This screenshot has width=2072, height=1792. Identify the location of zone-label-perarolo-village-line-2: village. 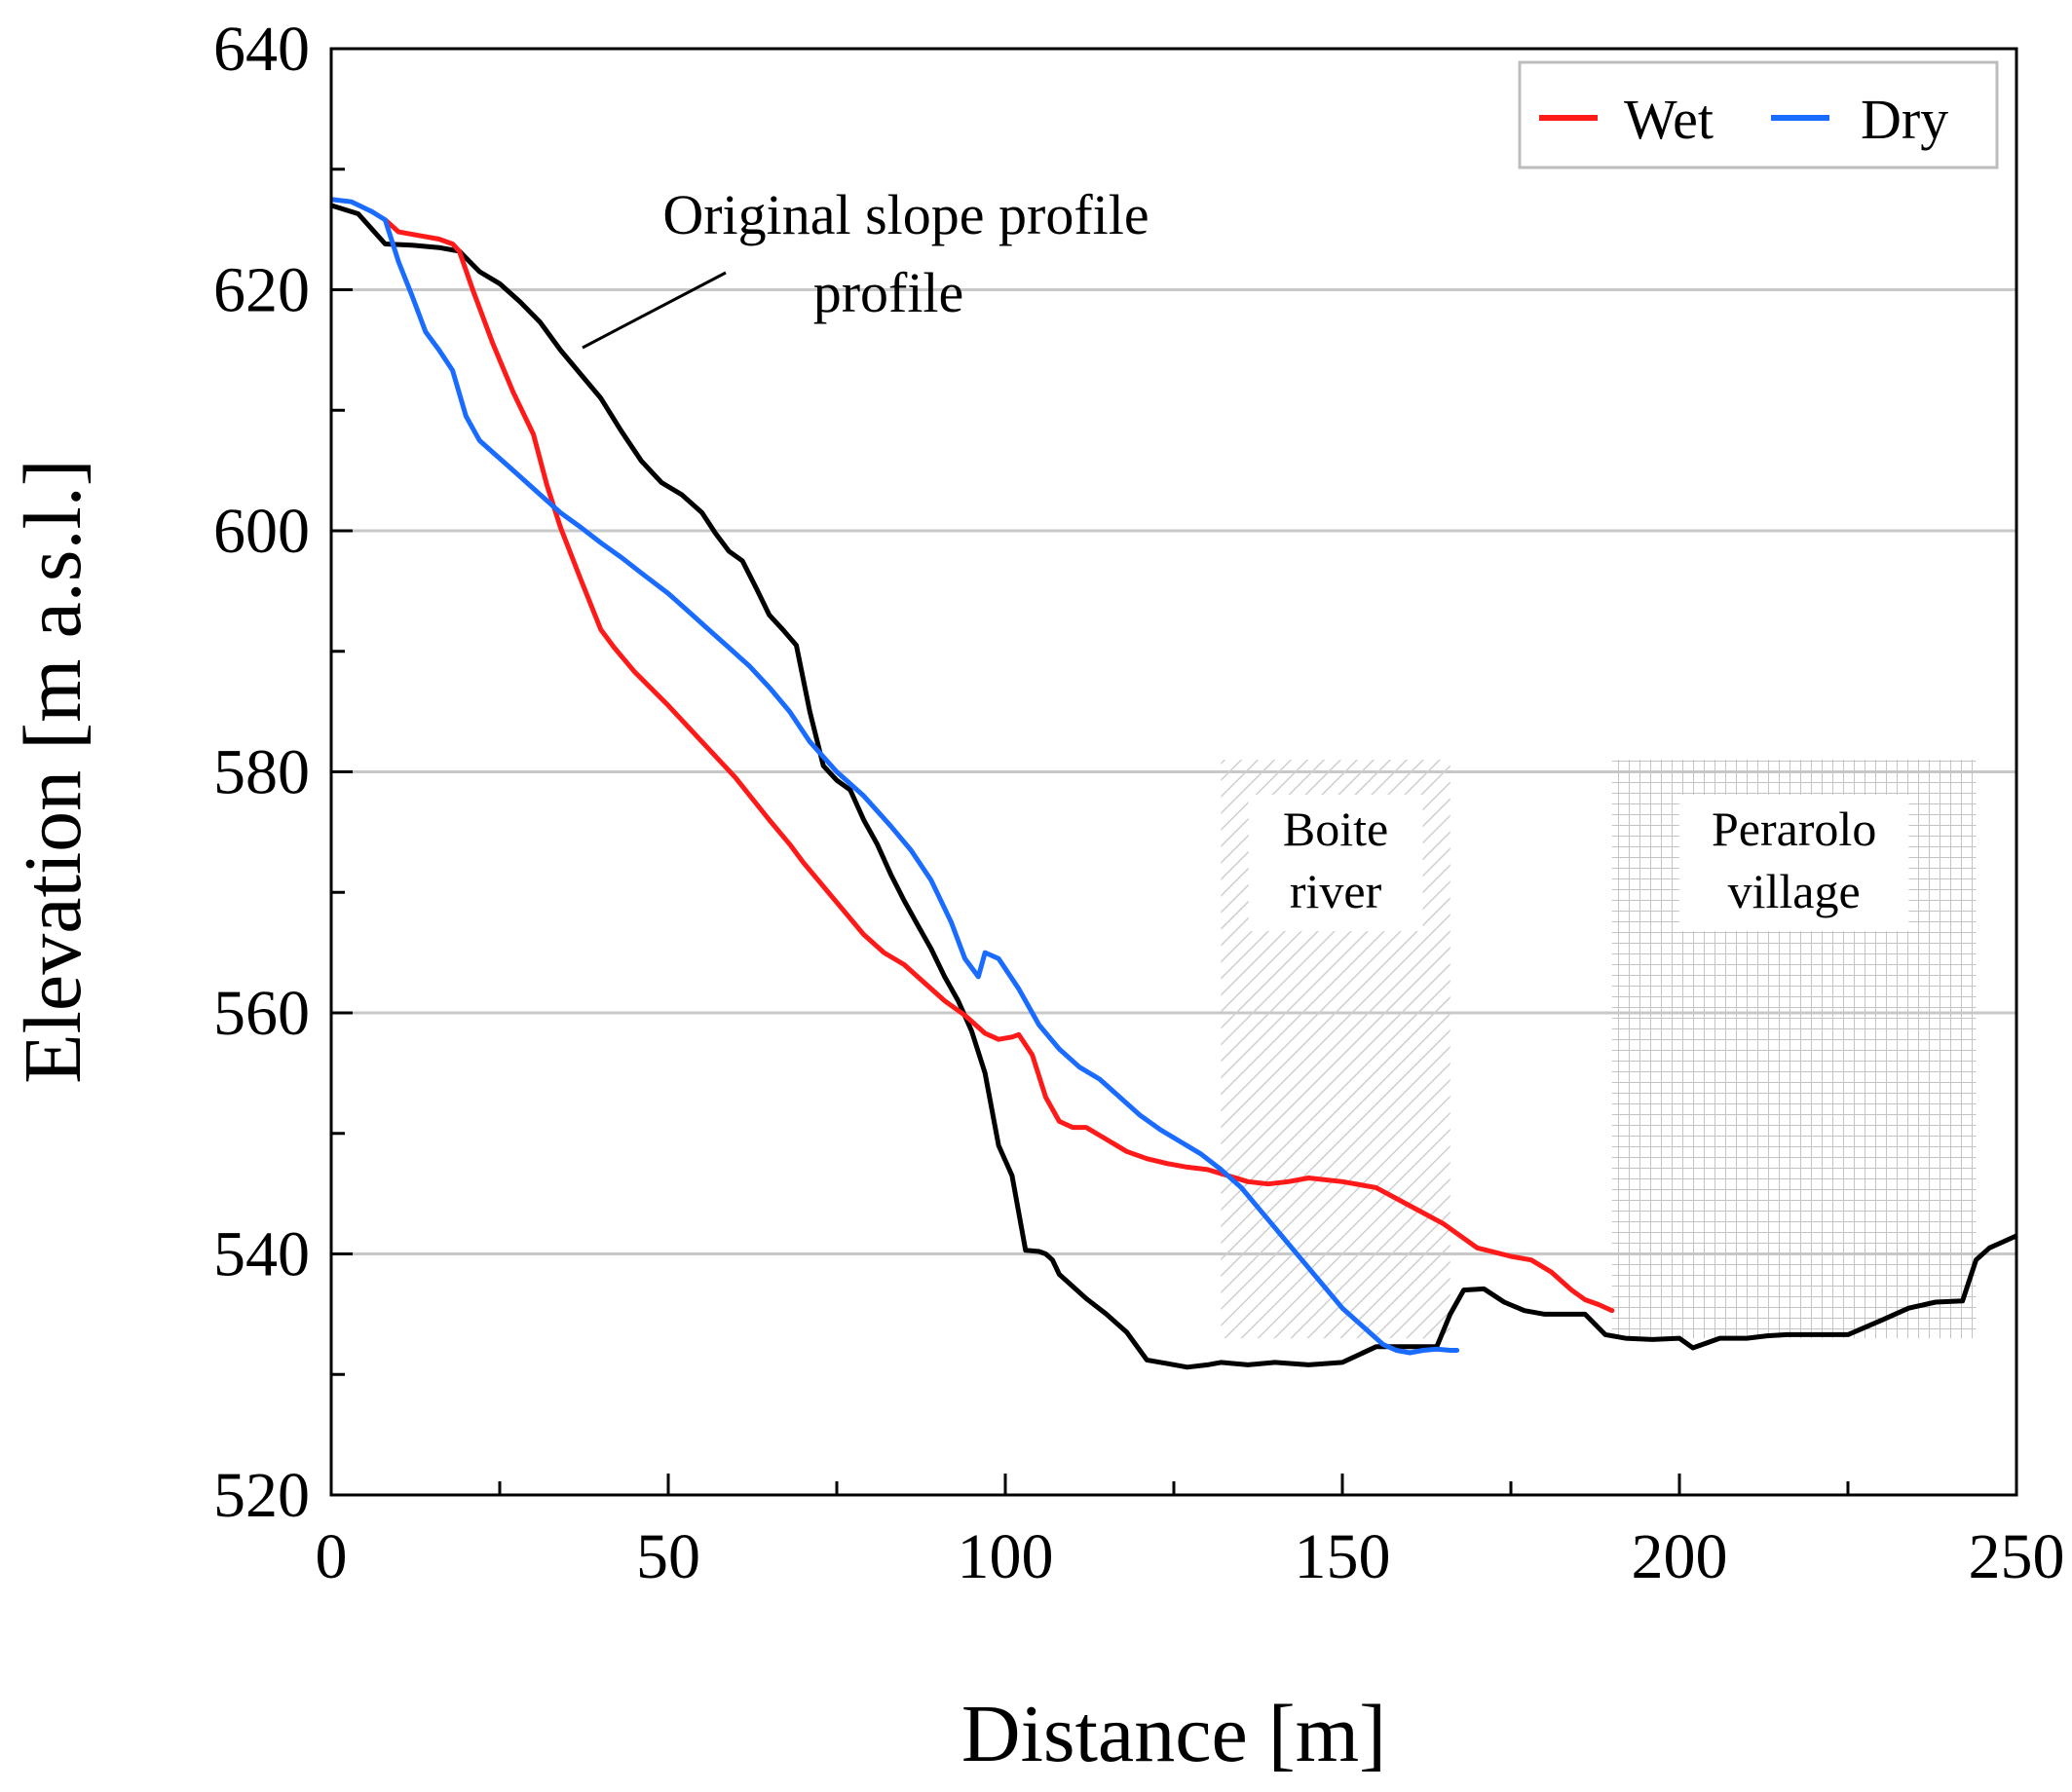
(1795, 891).